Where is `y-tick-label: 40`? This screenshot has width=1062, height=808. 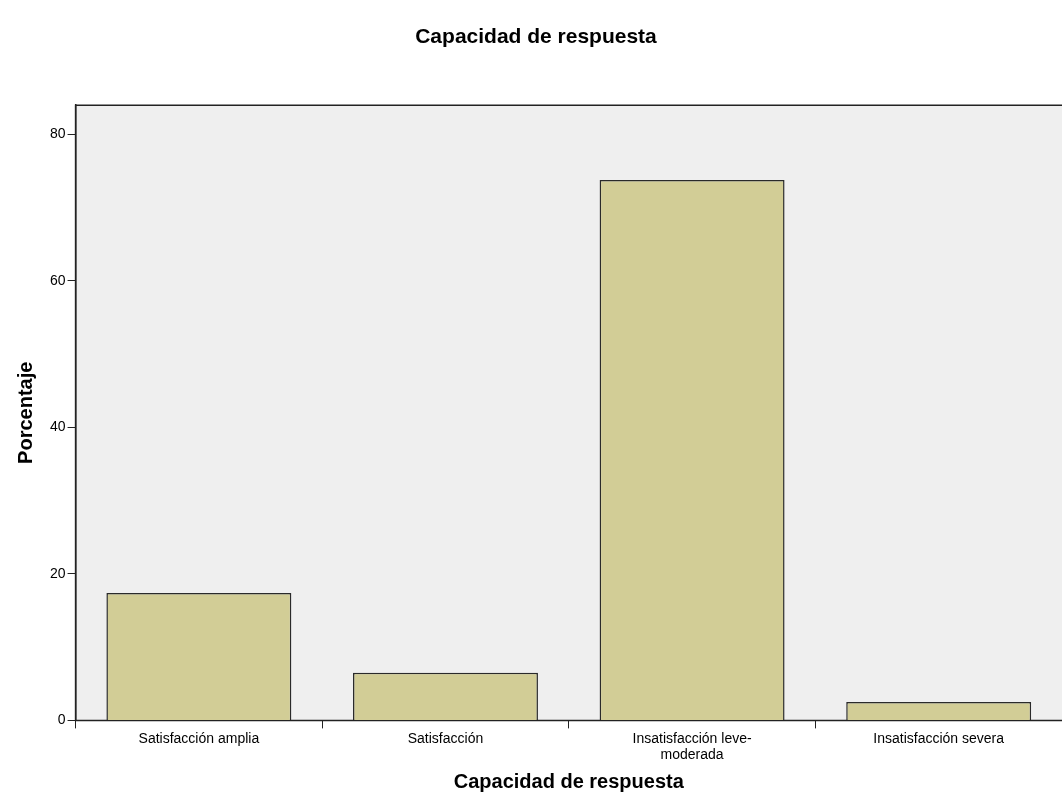
y-tick-label: 40 is located at coordinates (57, 426).